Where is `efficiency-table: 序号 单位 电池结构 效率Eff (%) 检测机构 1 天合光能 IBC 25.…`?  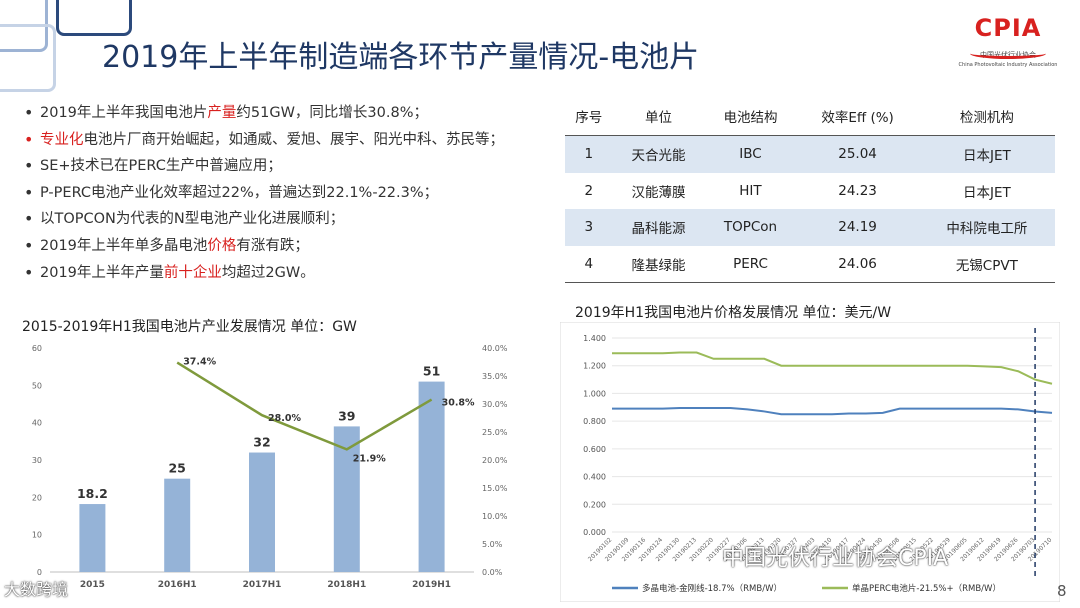 efficiency-table: 序号 单位 电池结构 效率Eff (%) 检测机构 1 天合光能 IBC 25.… is located at coordinates (810, 190).